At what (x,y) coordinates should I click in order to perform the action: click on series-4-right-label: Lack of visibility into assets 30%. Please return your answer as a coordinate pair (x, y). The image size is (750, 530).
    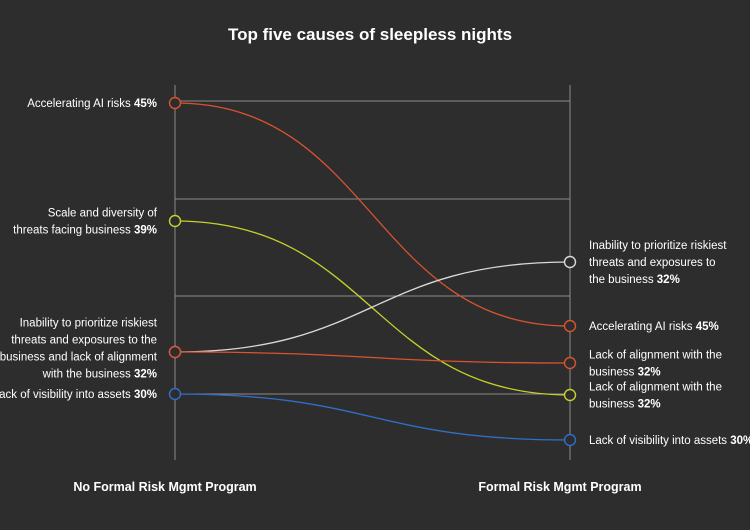
    Looking at the image, I should click on (669, 441).